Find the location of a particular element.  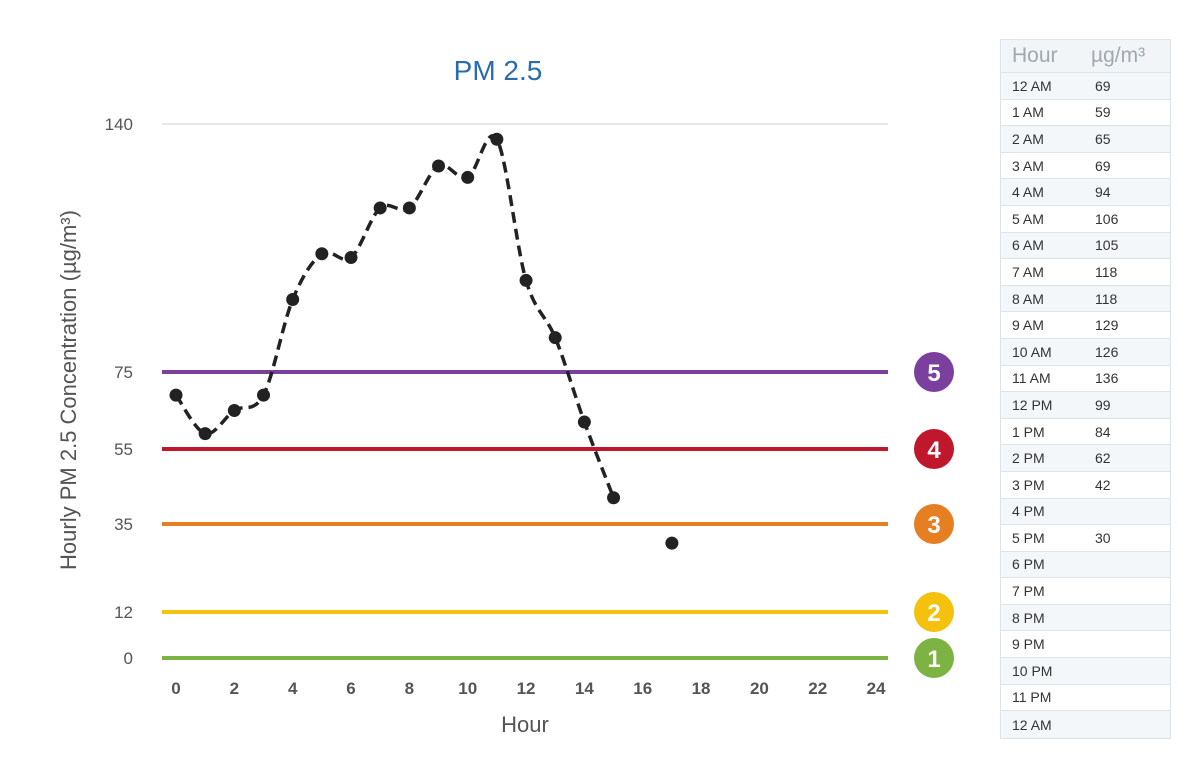

table-cell-value: 118 is located at coordinates (1106, 271).